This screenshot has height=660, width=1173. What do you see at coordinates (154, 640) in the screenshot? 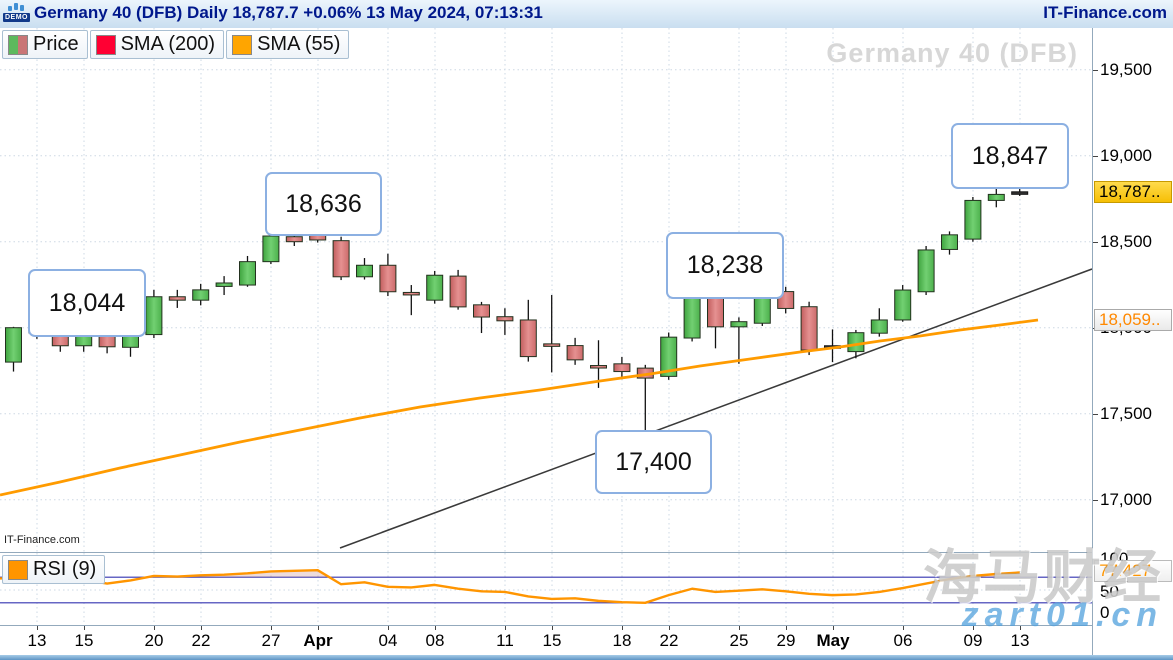
I see `time-axis-label: 20` at bounding box center [154, 640].